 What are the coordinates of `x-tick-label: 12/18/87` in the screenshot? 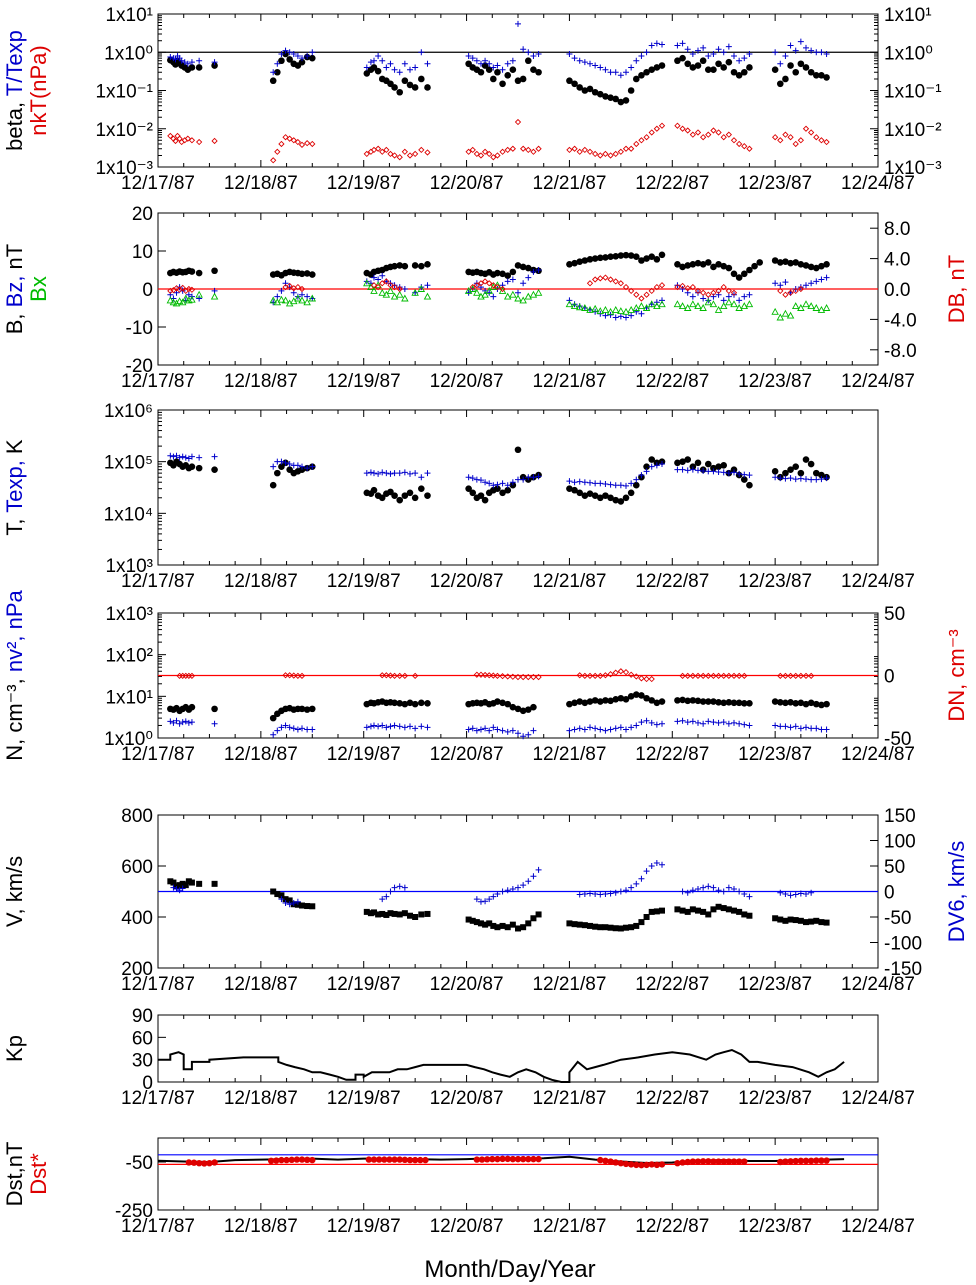 It's located at (261, 581).